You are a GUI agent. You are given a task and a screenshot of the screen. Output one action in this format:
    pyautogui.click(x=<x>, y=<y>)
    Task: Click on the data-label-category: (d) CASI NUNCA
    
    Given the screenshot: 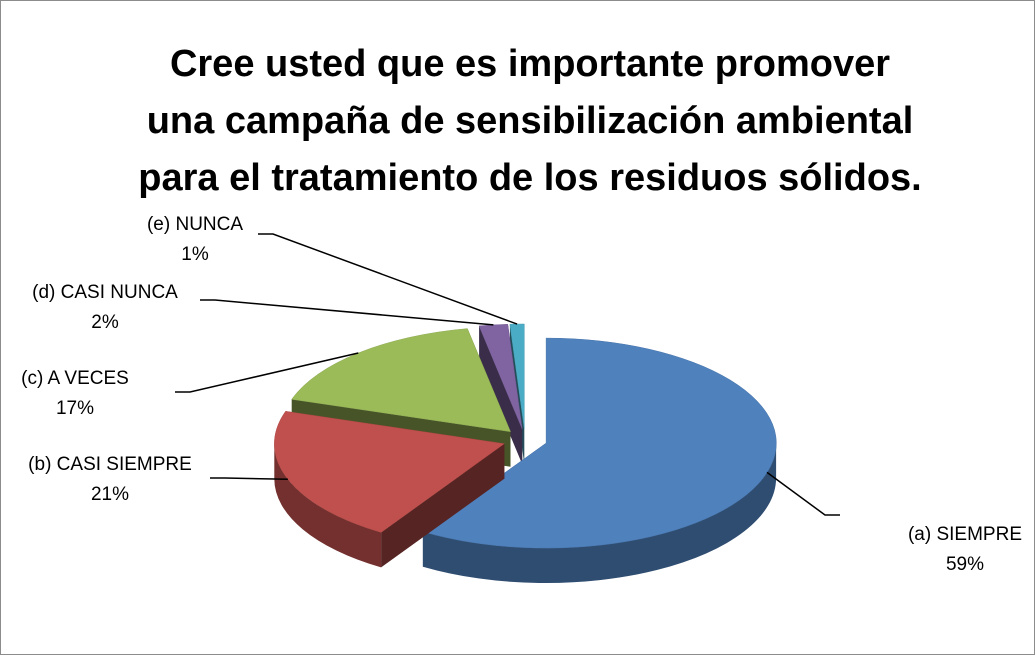 What is the action you would take?
    pyautogui.click(x=105, y=292)
    